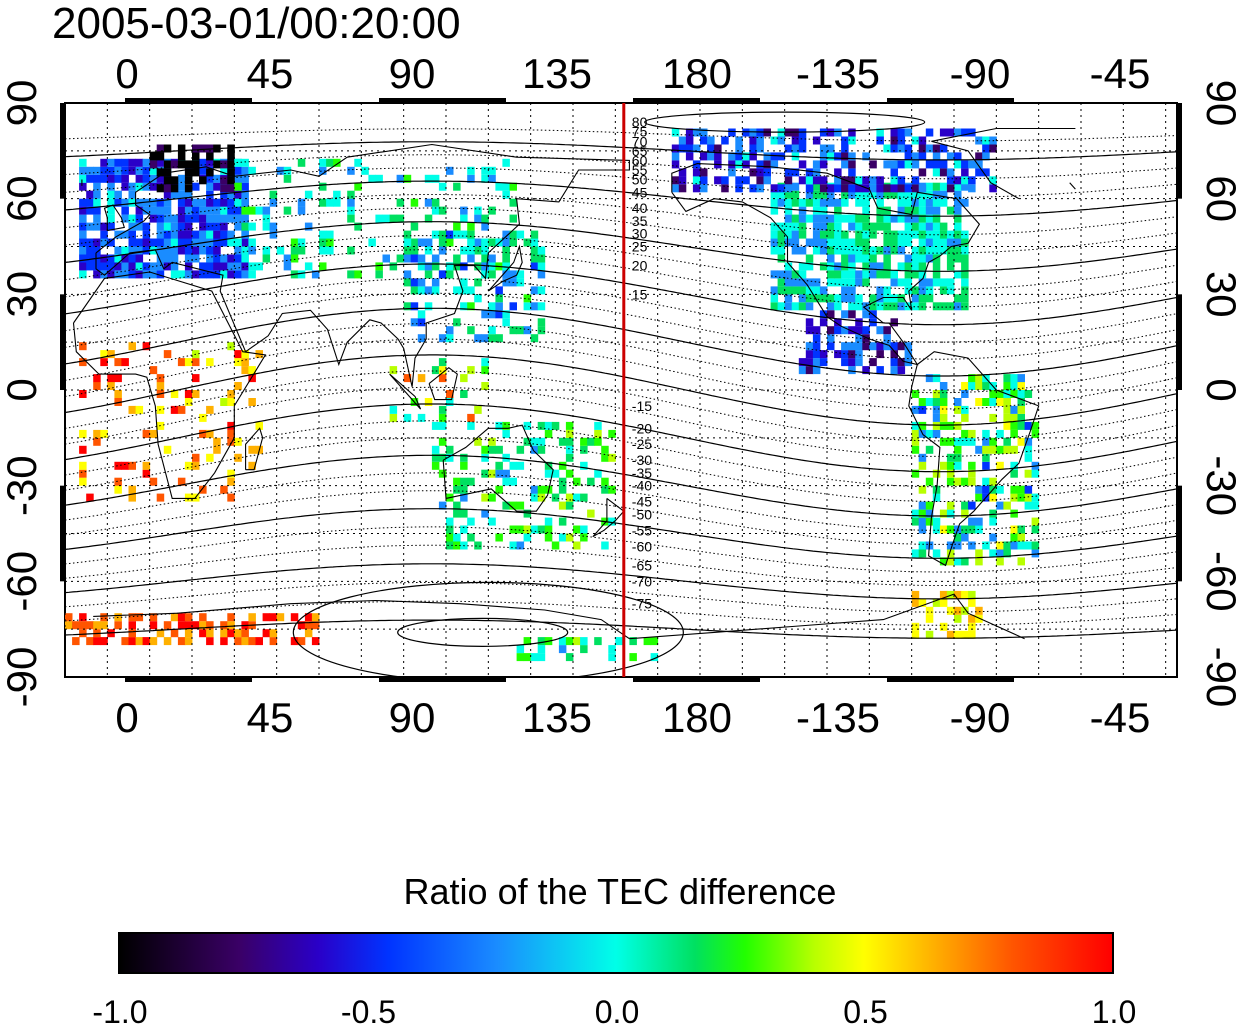  What do you see at coordinates (950, 100) in the screenshot?
I see `border-bar-top` at bounding box center [950, 100].